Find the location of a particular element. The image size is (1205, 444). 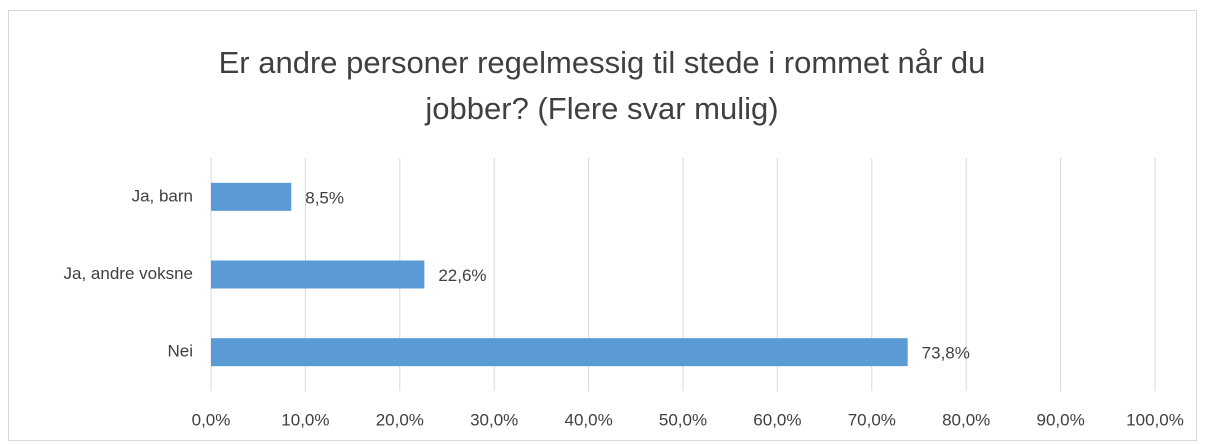

x-tick-label: 50,0% is located at coordinates (683, 419).